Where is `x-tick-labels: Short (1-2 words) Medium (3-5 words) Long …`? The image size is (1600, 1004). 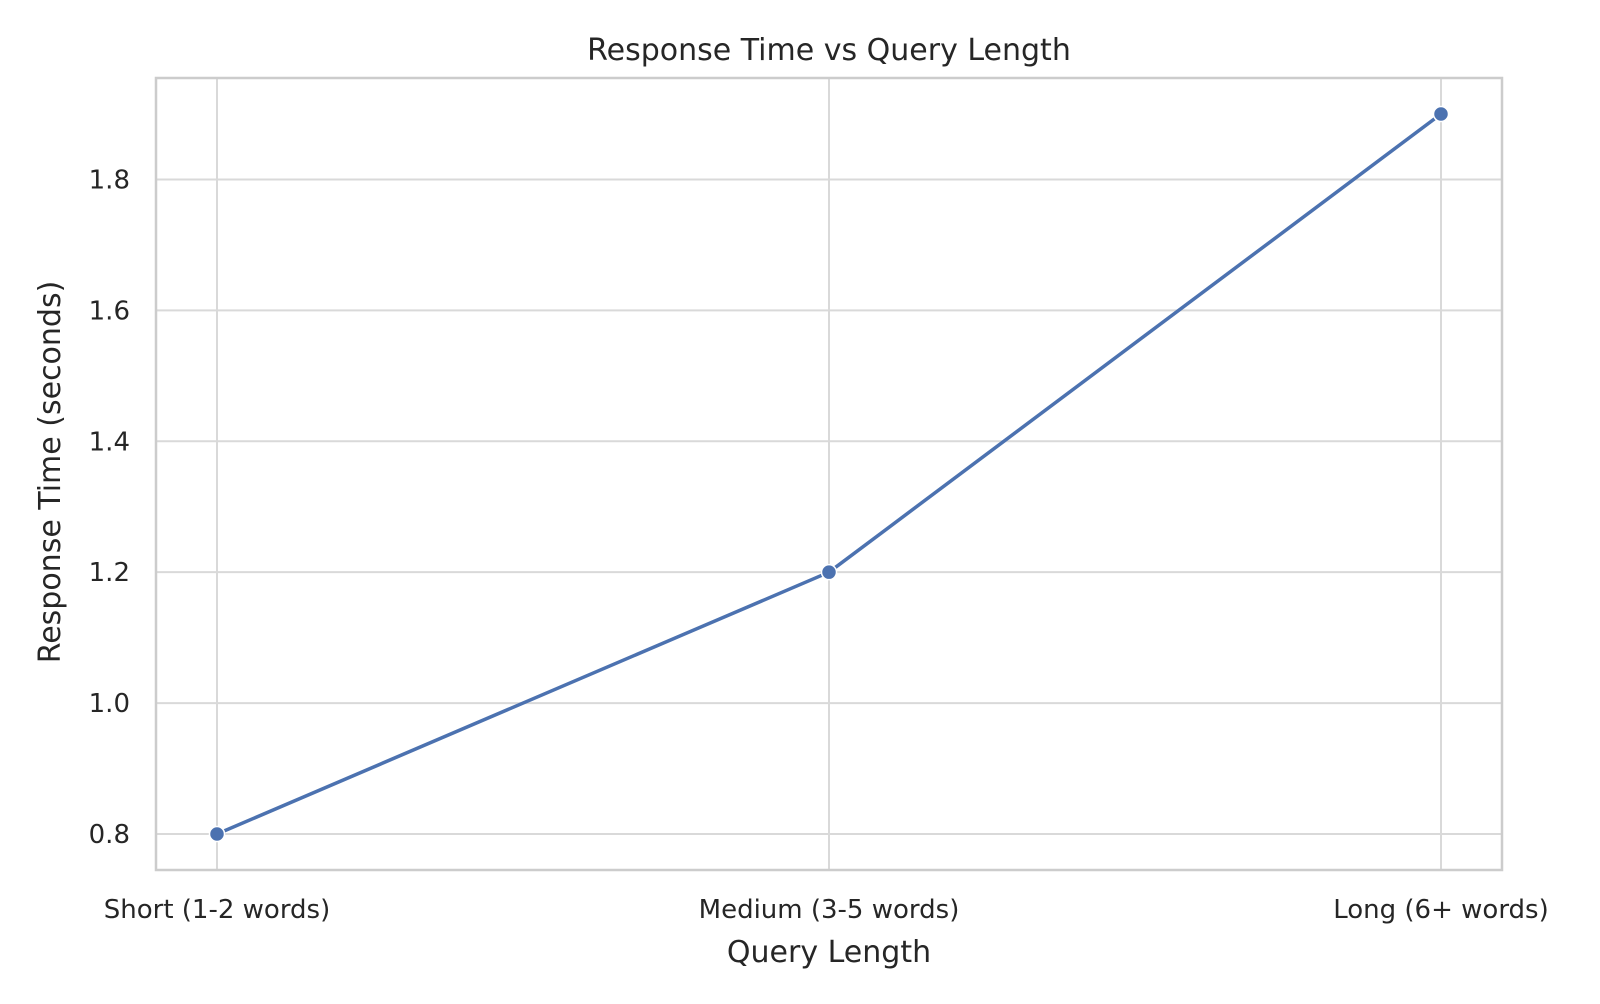 x-tick-labels: Short (1-2 words) Medium (3-5 words) Long … is located at coordinates (826, 910).